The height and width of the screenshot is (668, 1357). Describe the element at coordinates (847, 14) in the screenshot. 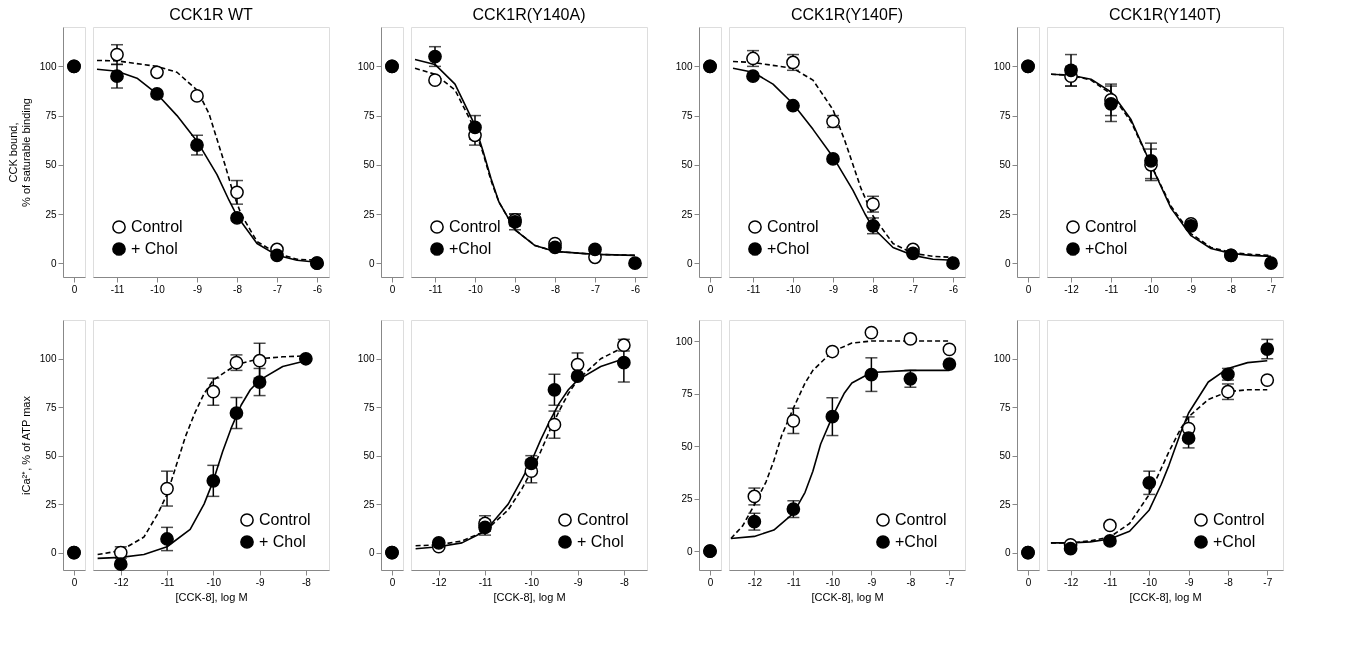

I see `chart-title: CCK1R(Y140F)` at that location.